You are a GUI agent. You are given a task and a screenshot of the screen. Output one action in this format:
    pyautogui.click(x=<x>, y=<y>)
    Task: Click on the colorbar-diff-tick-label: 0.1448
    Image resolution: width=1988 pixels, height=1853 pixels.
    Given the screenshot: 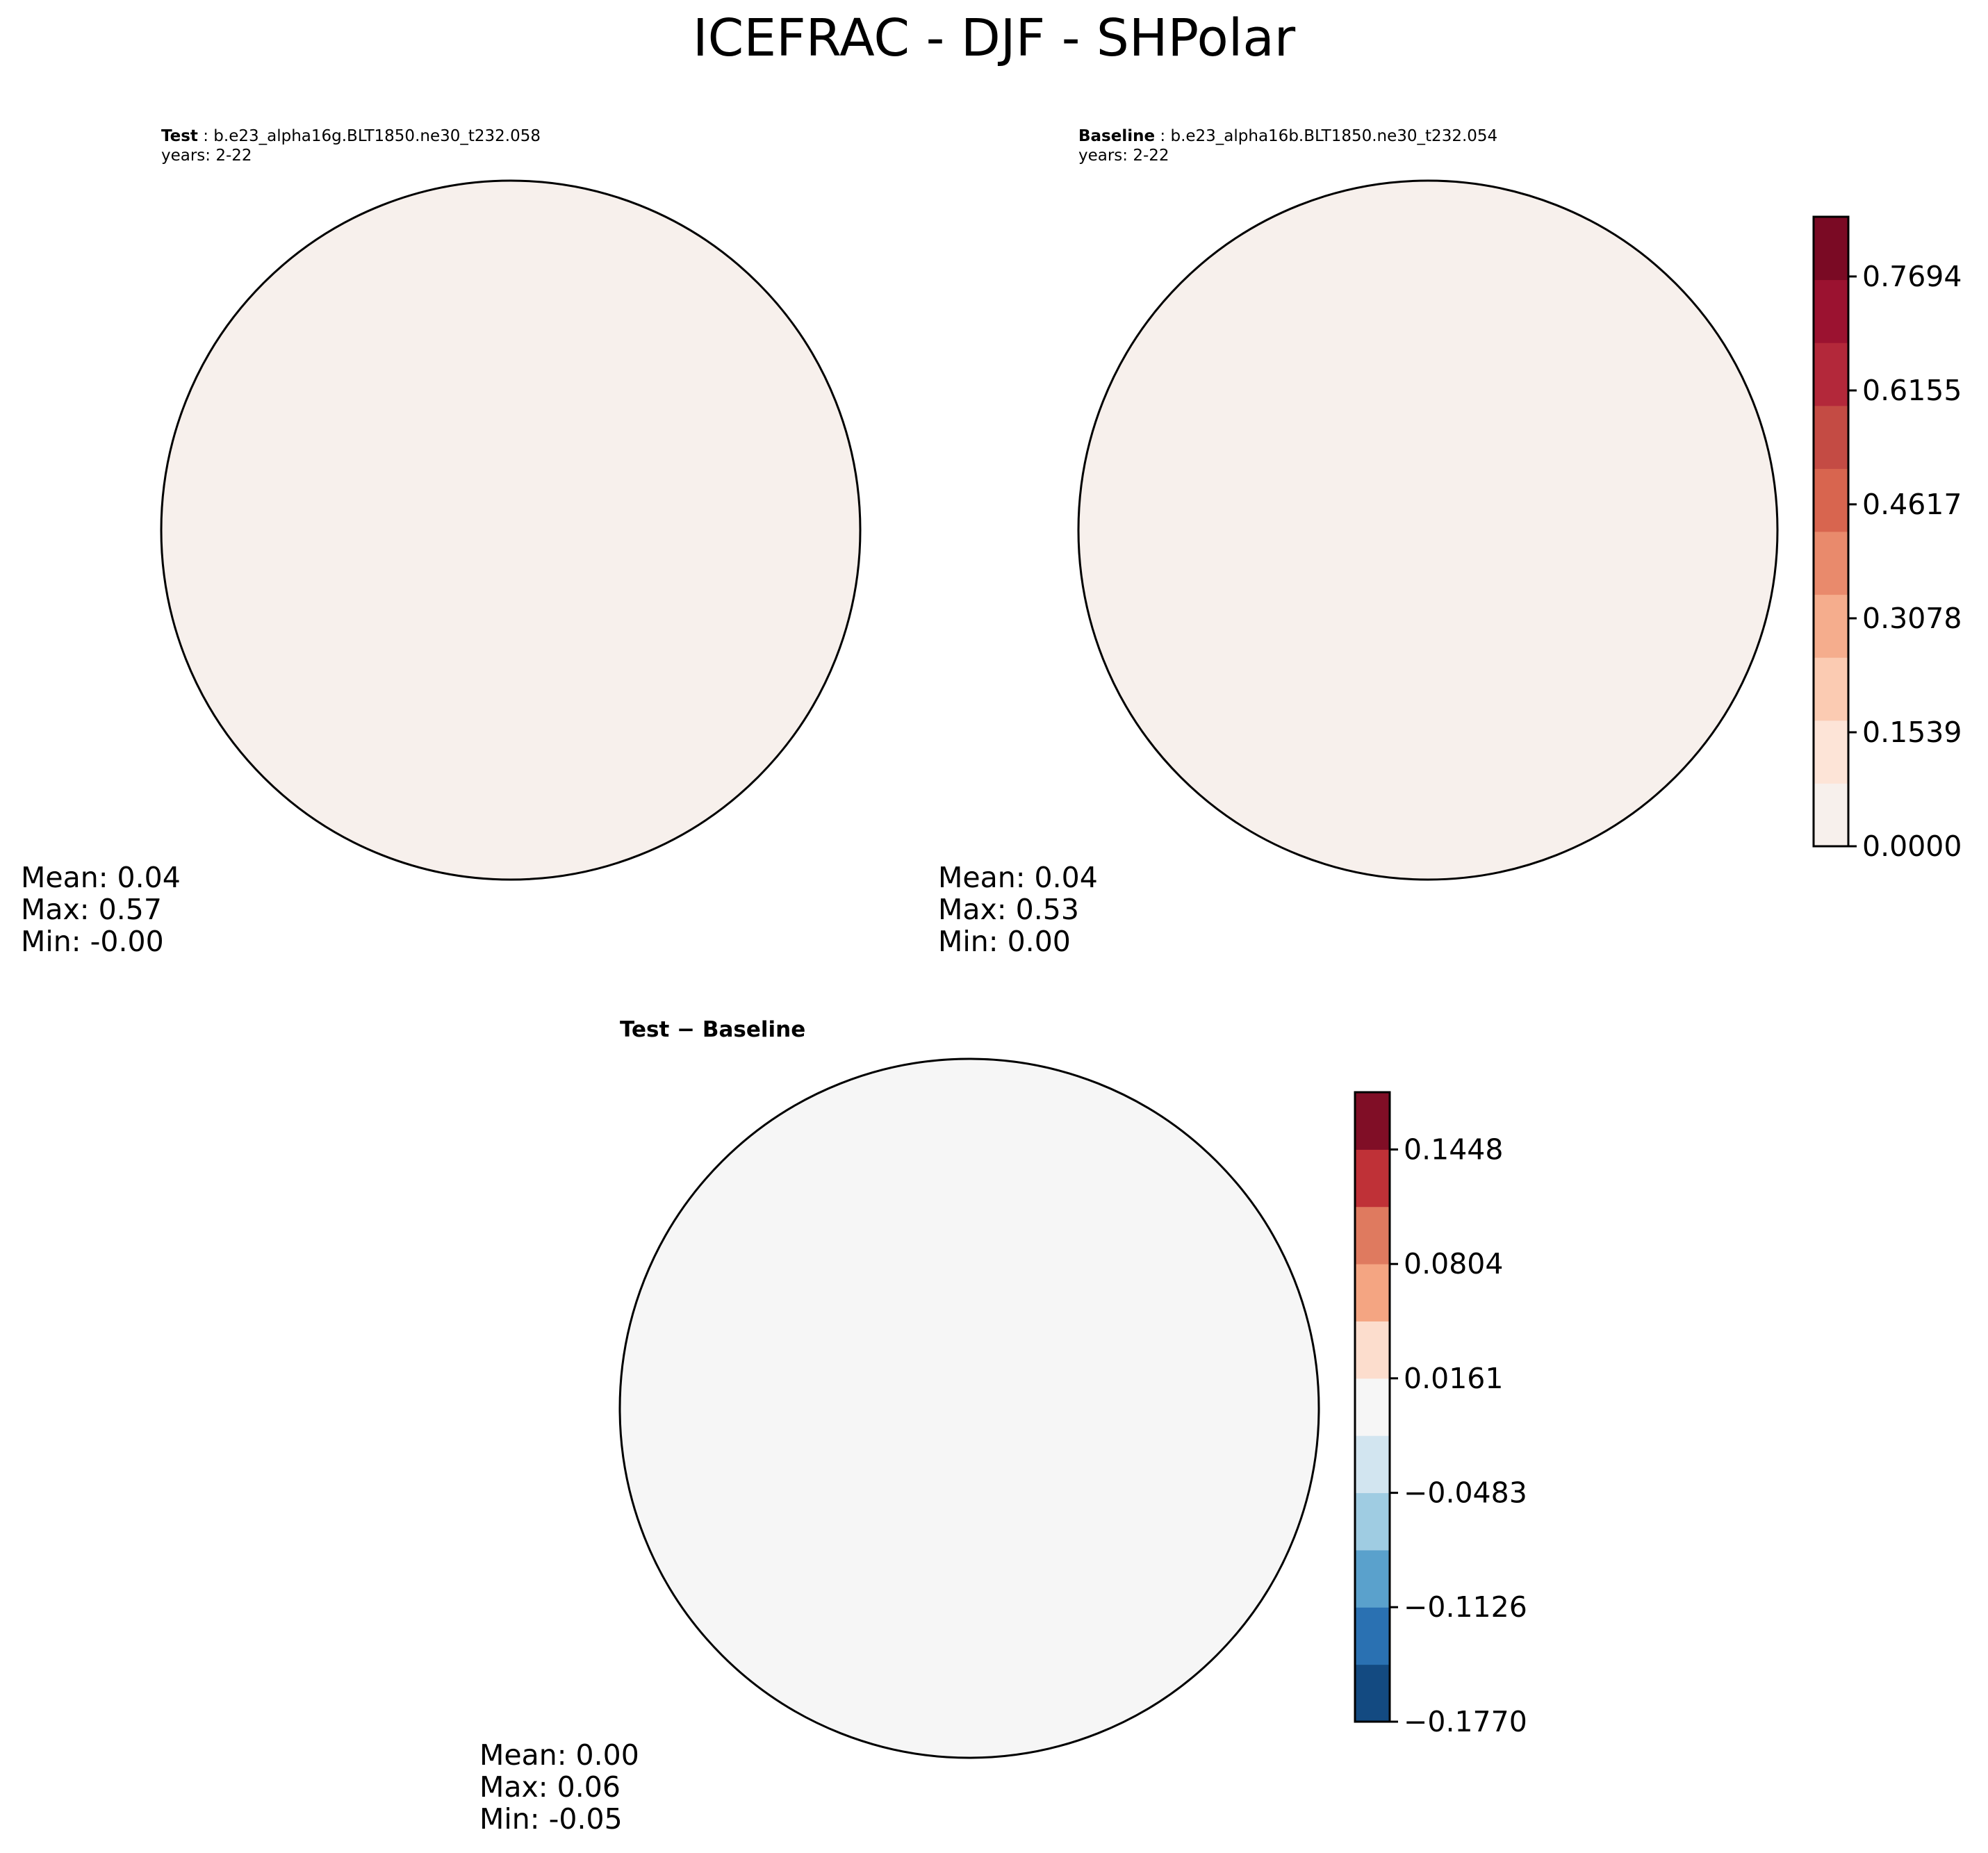 What is the action you would take?
    pyautogui.click(x=1453, y=1149)
    